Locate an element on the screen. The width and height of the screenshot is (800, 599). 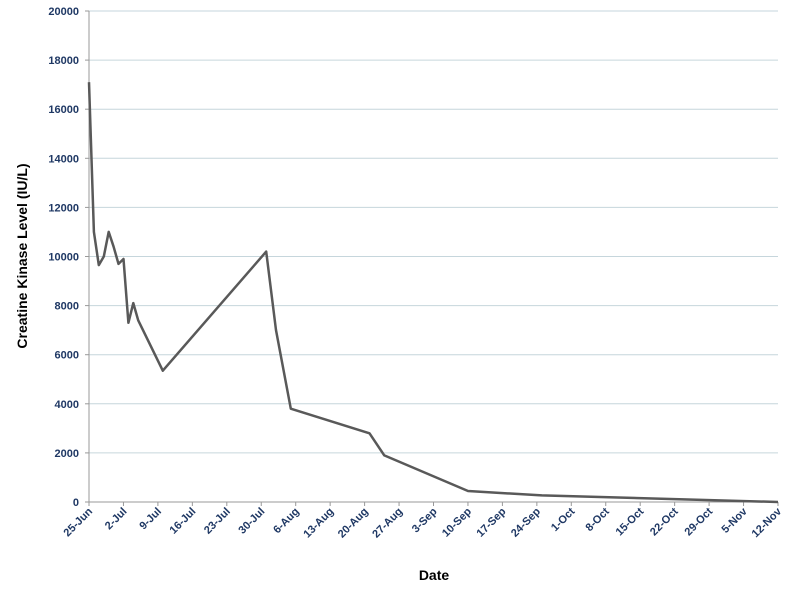
x-tick-label: 5-Nov is located at coordinates (735, 520).